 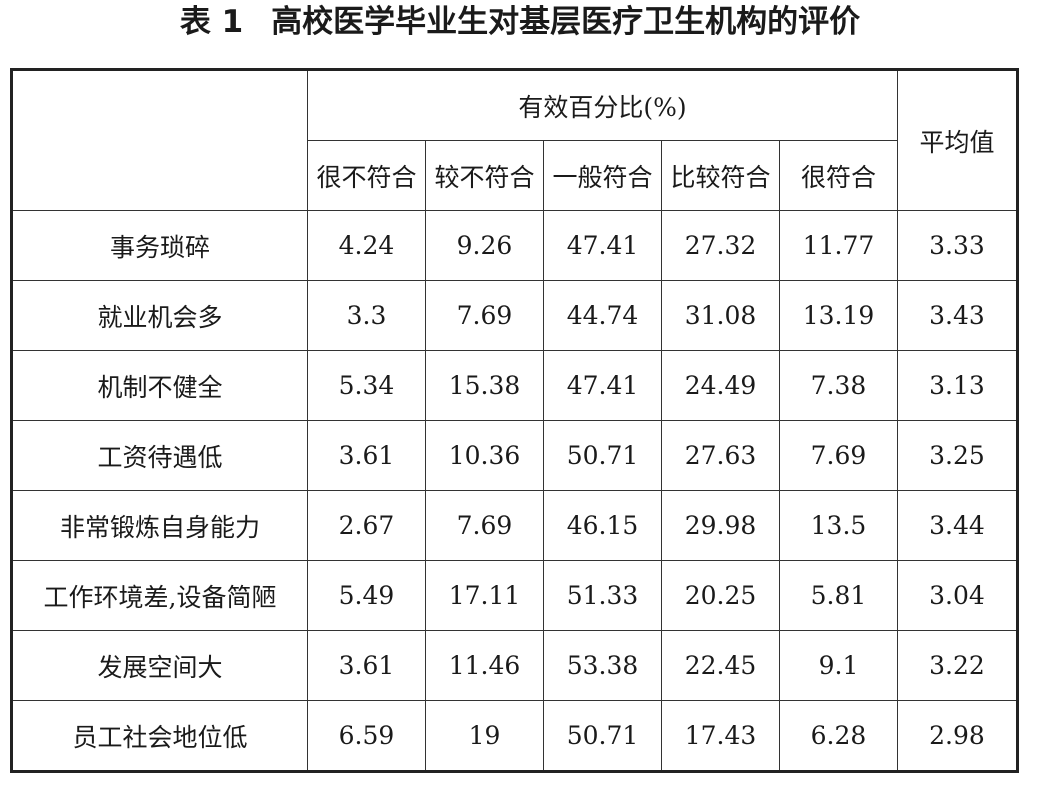 I want to click on header-col: 很不符合, so click(x=366, y=175).